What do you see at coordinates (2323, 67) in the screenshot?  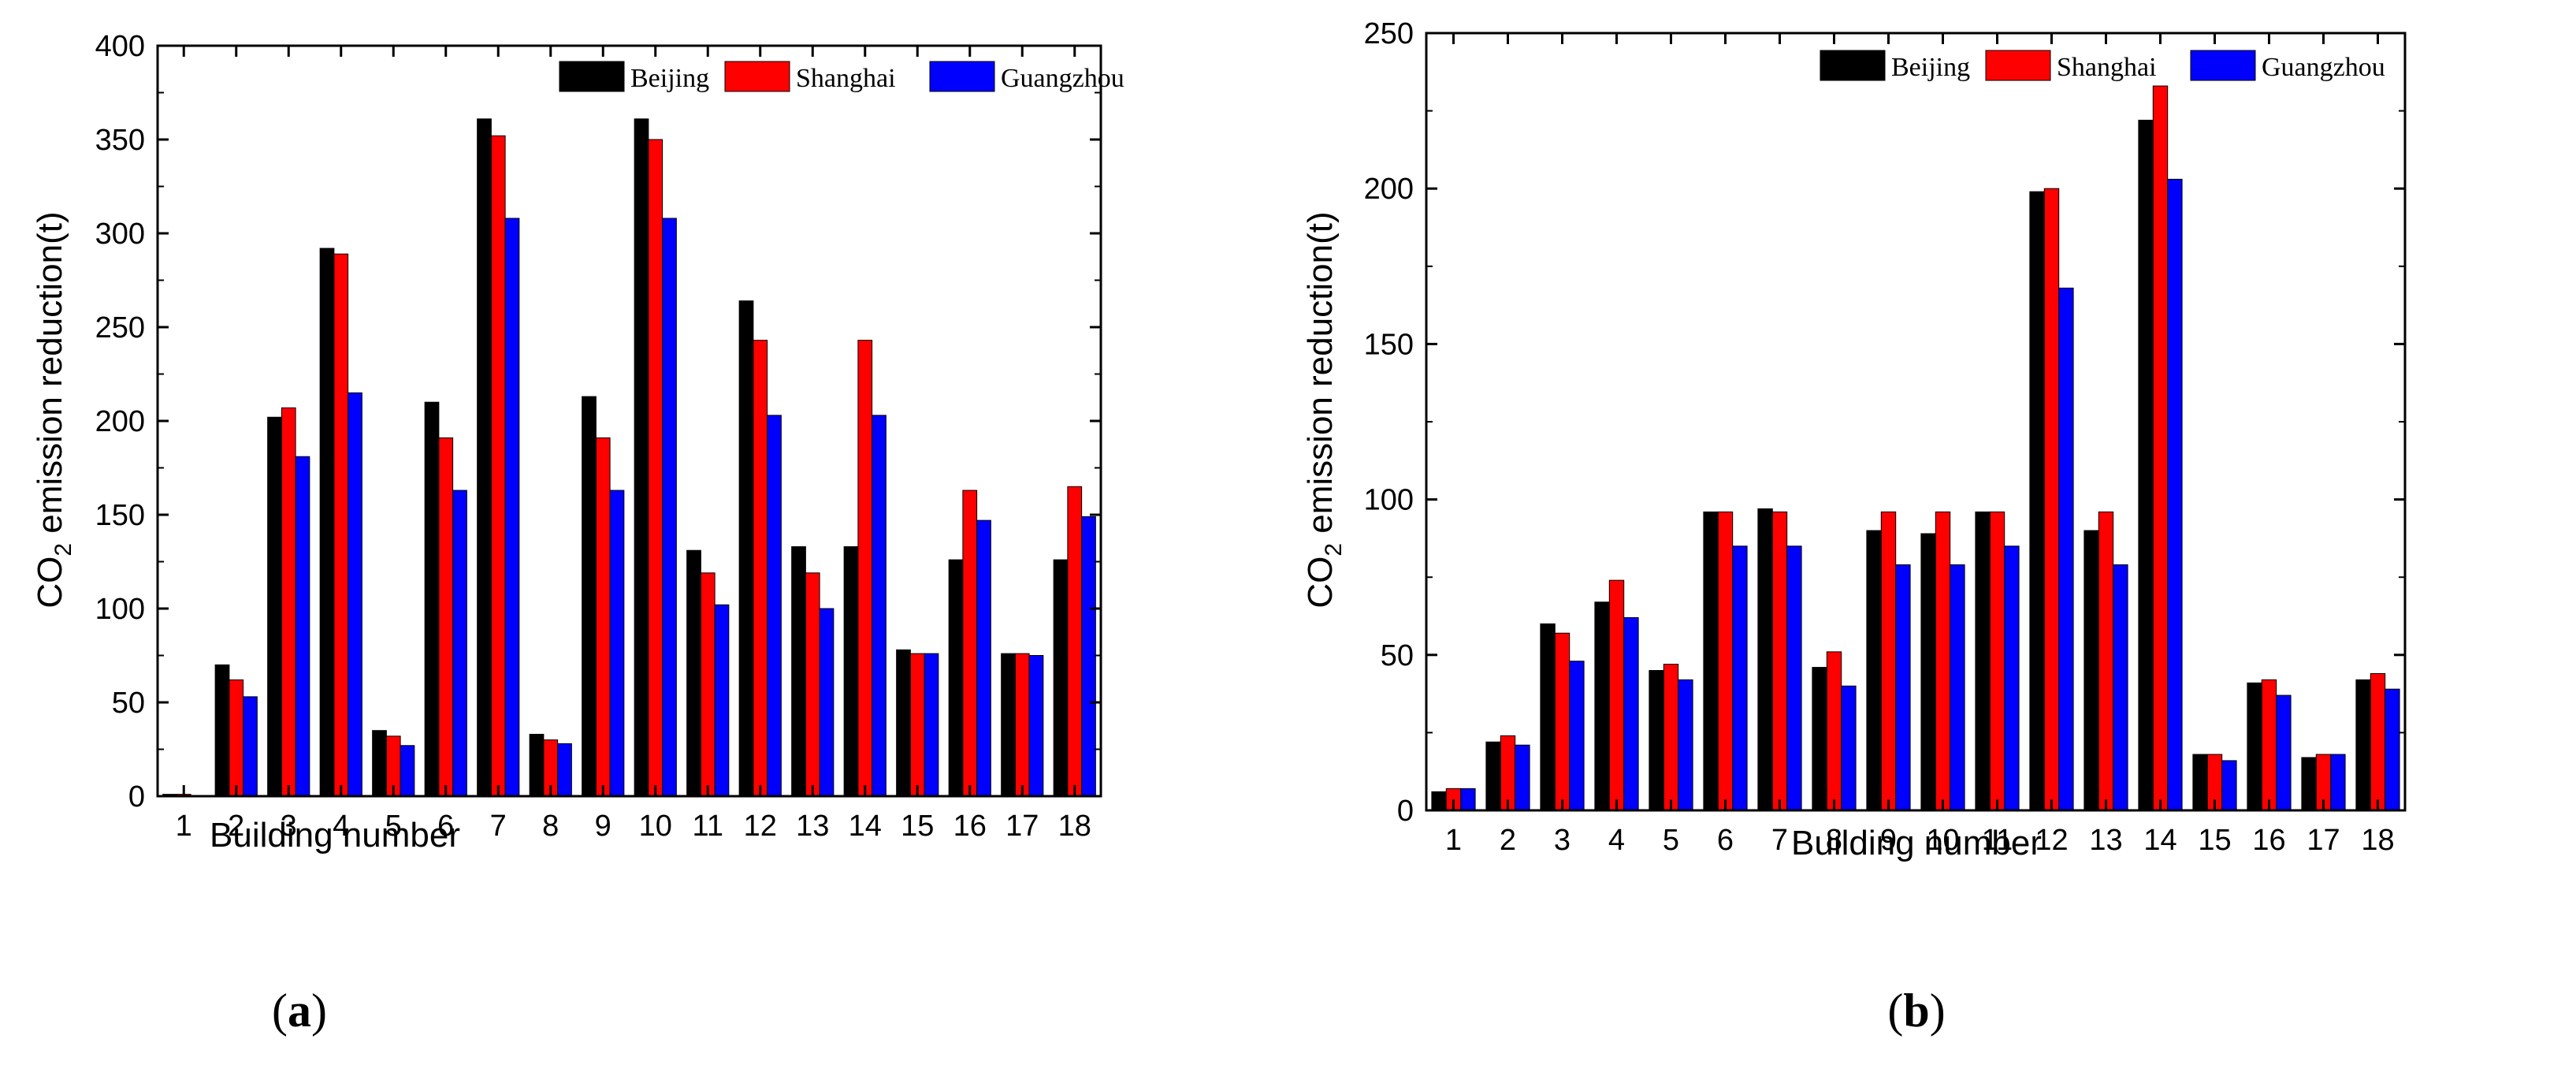 I see `chart-b-legend-label-guangzhou: Guangzhou` at bounding box center [2323, 67].